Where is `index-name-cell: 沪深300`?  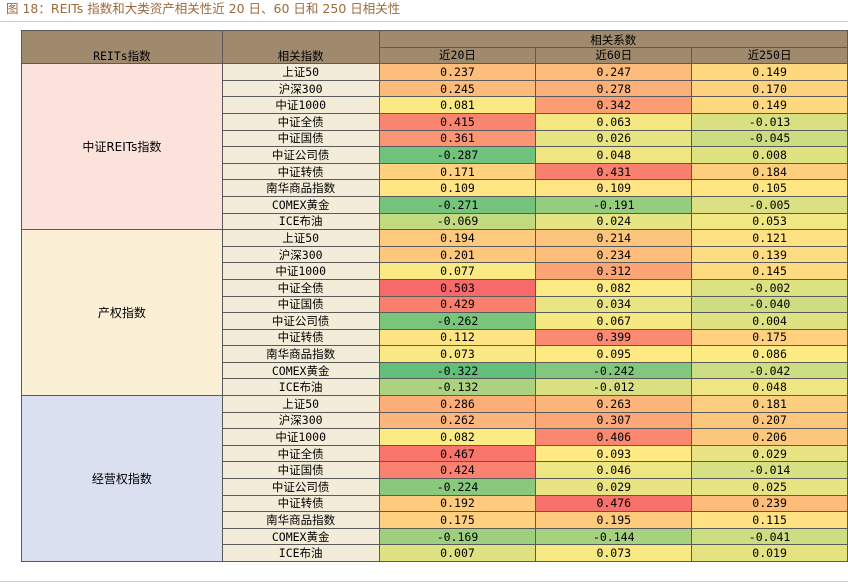 index-name-cell: 沪深300 is located at coordinates (300, 420).